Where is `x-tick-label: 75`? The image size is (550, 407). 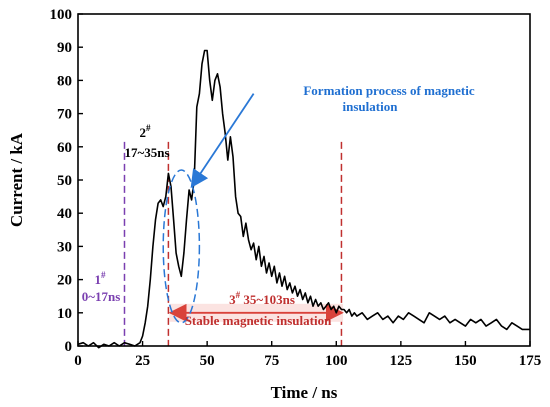 x-tick-label: 75 is located at coordinates (271, 361).